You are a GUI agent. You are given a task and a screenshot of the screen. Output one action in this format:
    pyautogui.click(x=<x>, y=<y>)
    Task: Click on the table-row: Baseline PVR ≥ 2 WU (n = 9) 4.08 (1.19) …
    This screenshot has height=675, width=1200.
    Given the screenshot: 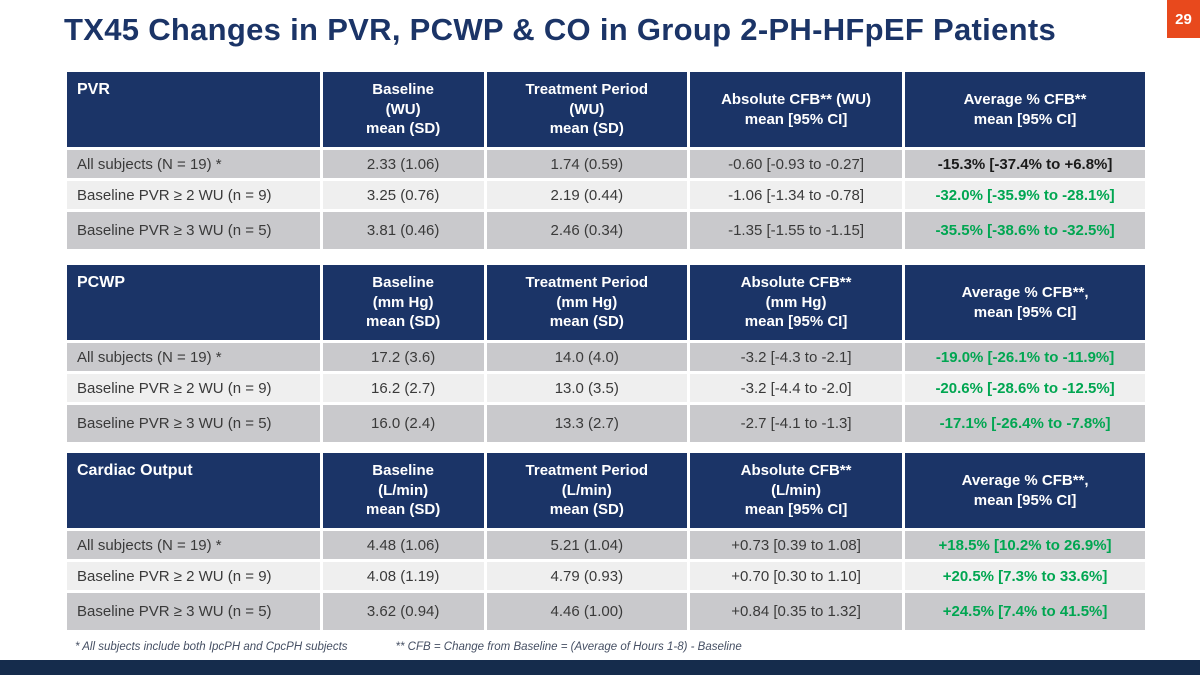 What is the action you would take?
    pyautogui.click(x=606, y=576)
    